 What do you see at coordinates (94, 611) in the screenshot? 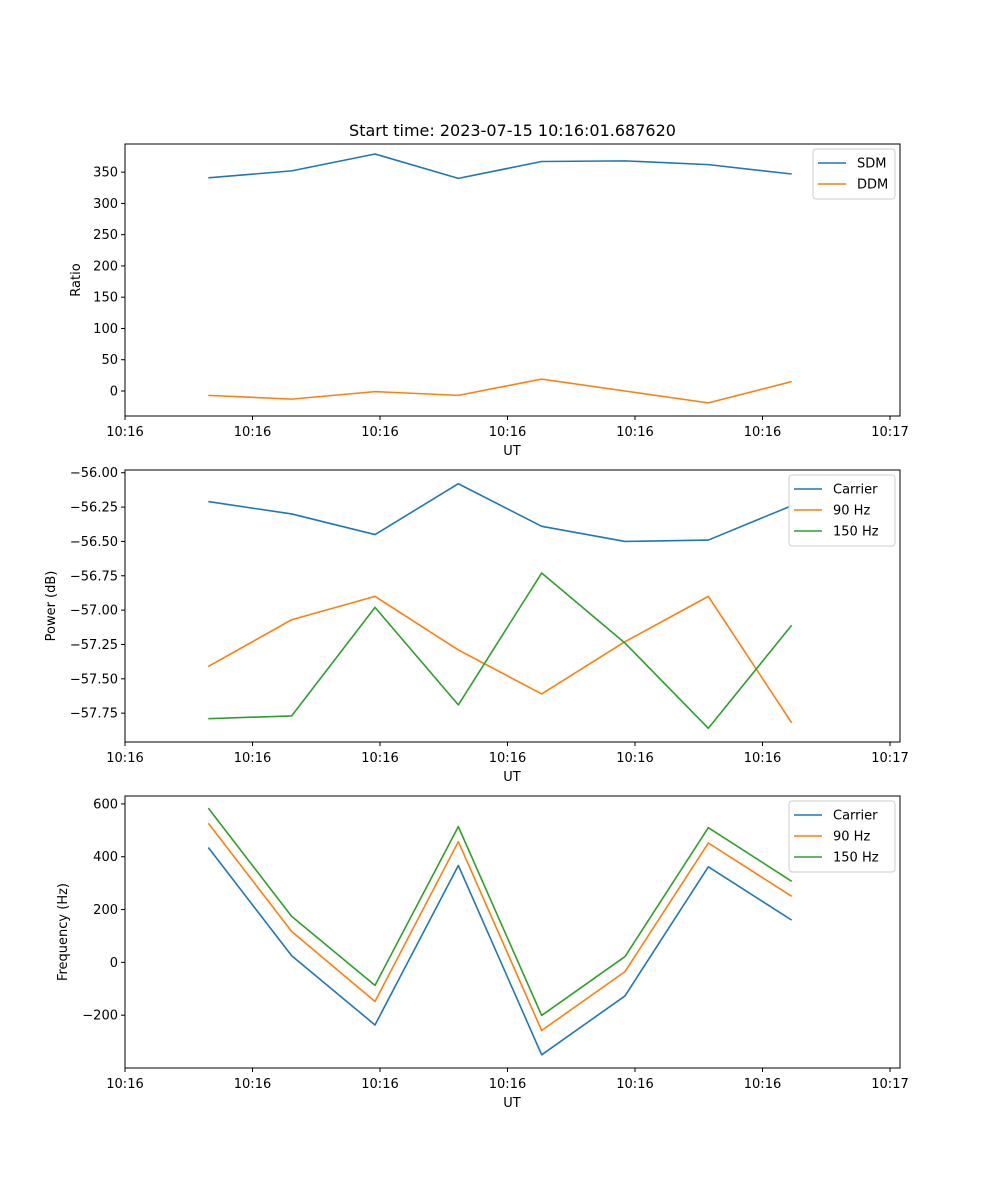
I see `y-tick-label: −57.00` at bounding box center [94, 611].